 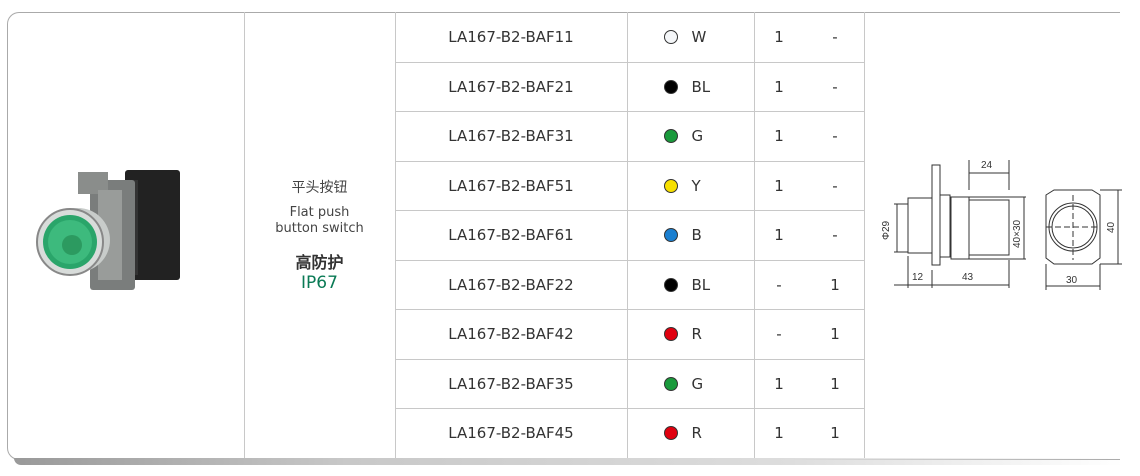 I want to click on dim-head-diameter: Φ29, so click(x=886, y=230).